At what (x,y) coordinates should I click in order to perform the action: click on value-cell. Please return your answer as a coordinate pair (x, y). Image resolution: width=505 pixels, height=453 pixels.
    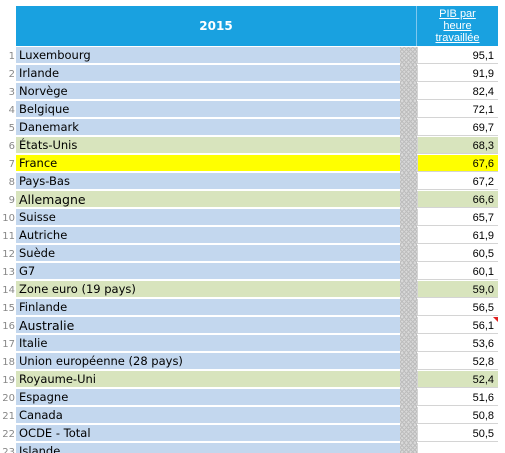
    Looking at the image, I should click on (457, 448).